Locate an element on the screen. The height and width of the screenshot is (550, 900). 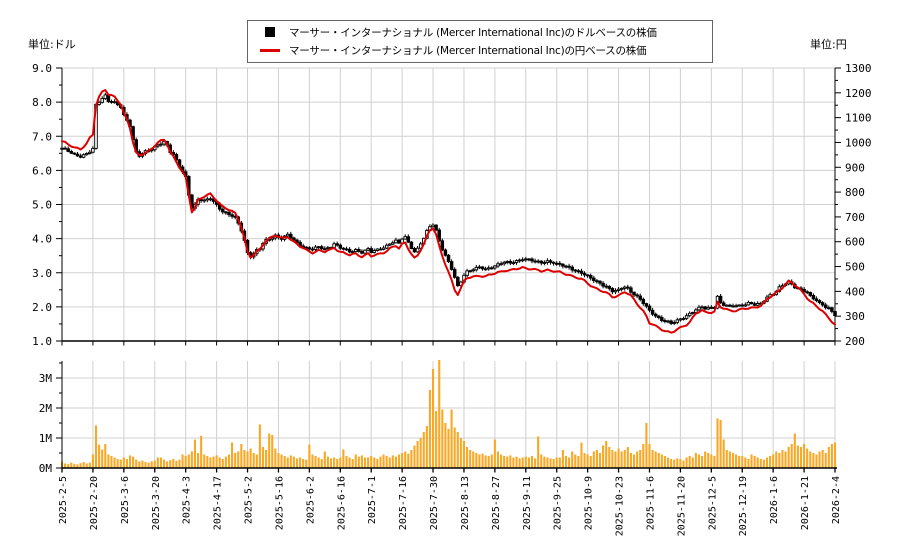
x-tick-label: 2025-5-2 is located at coordinates (249, 500).